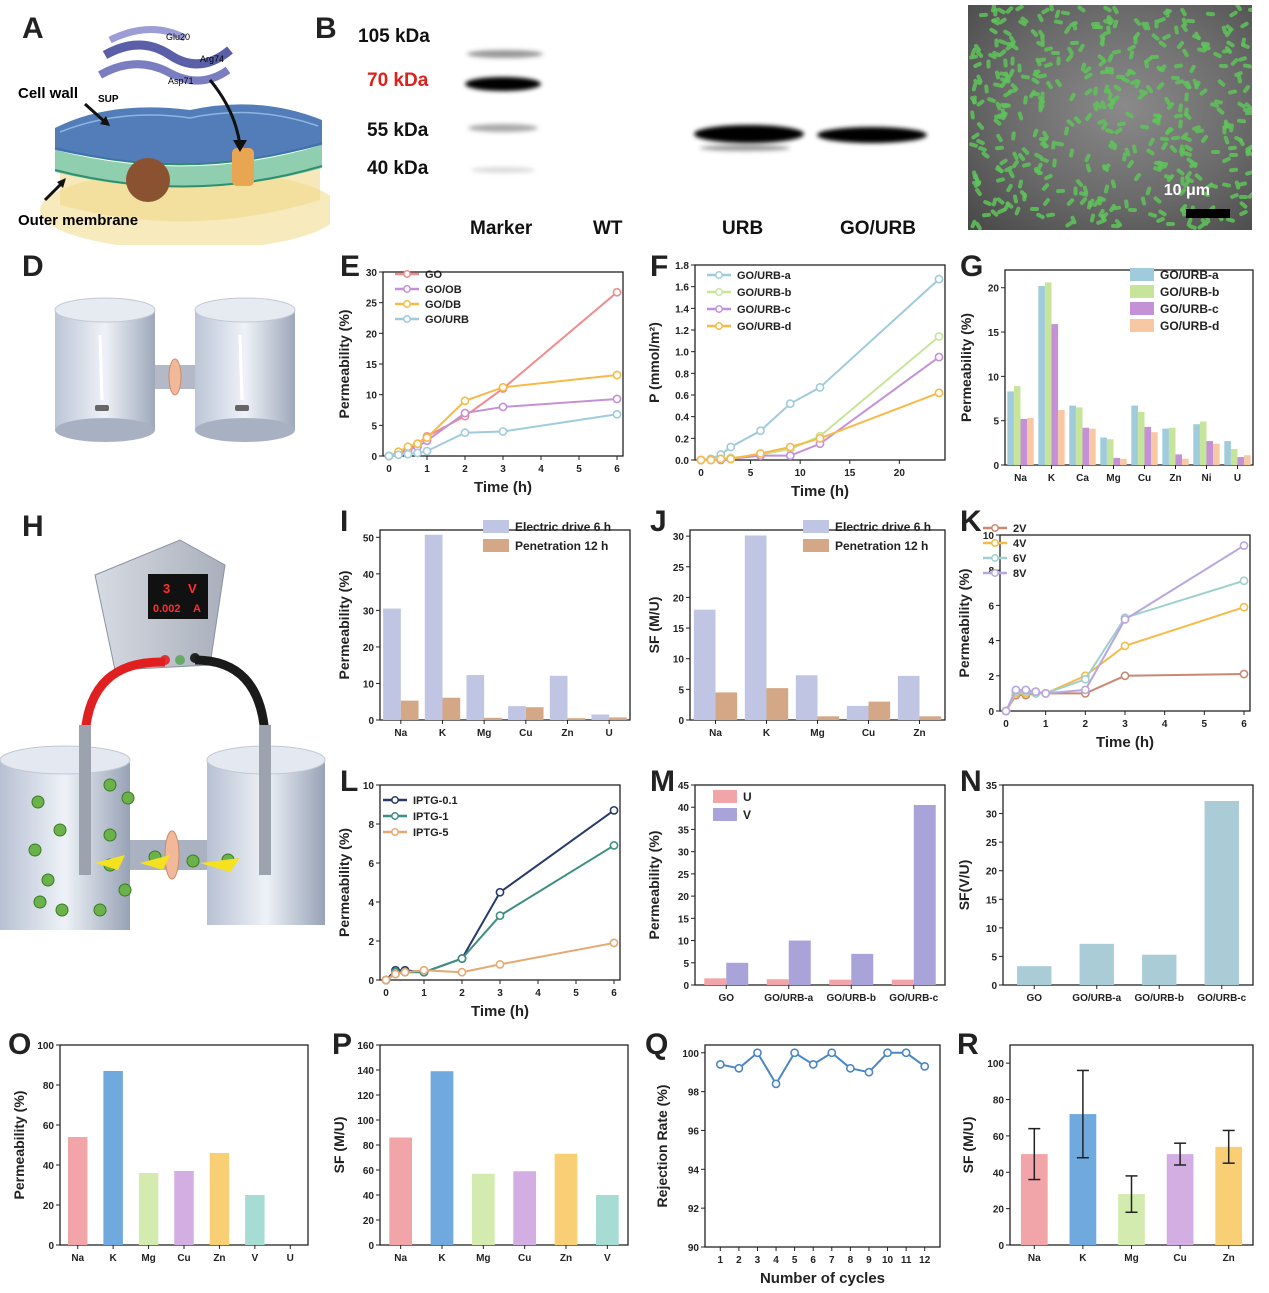 This screenshot has height=1293, width=1269. What do you see at coordinates (175, 377) in the screenshot?
I see `membrane-disc` at bounding box center [175, 377].